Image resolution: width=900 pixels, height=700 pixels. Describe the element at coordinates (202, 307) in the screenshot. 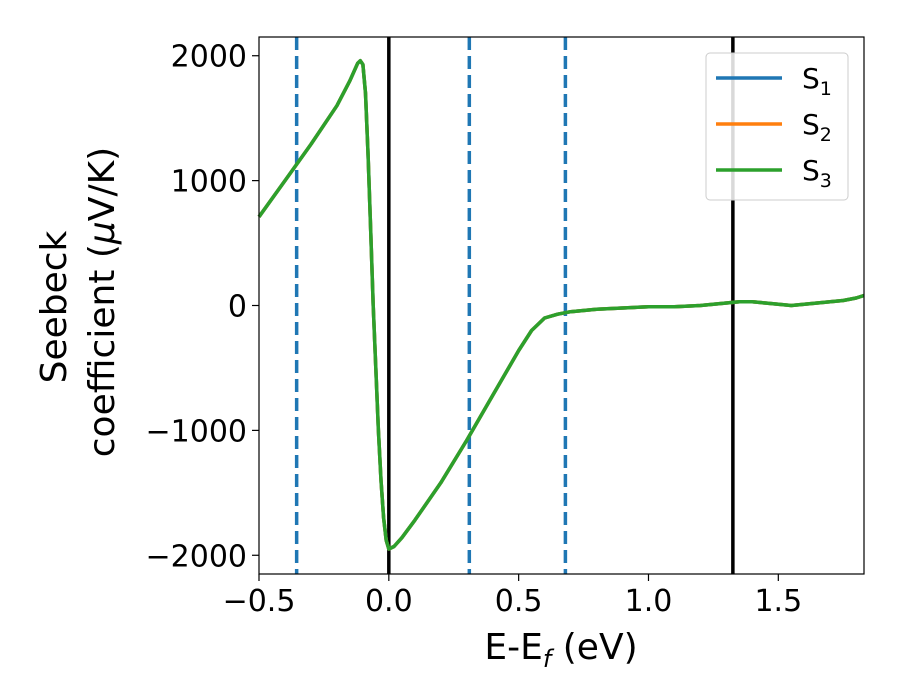

I see `y-axis: −2000 −1000 0 1000 2000` at that location.